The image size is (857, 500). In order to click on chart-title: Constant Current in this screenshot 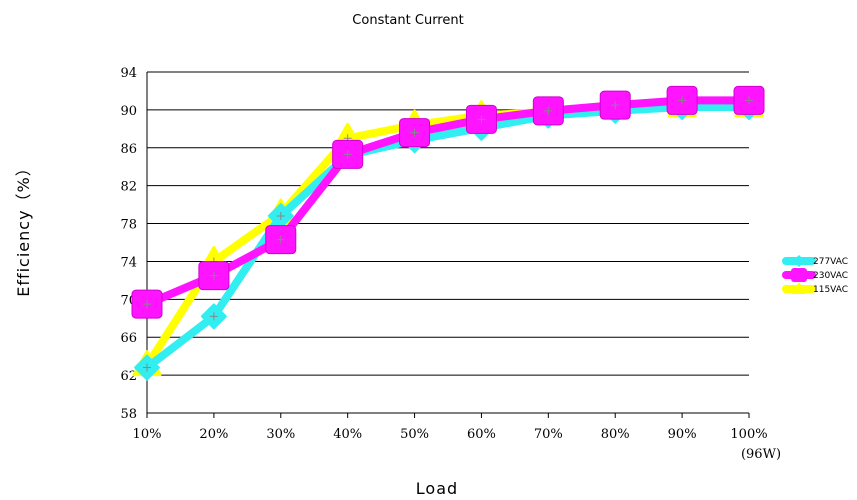, I will do `click(407, 20)`.